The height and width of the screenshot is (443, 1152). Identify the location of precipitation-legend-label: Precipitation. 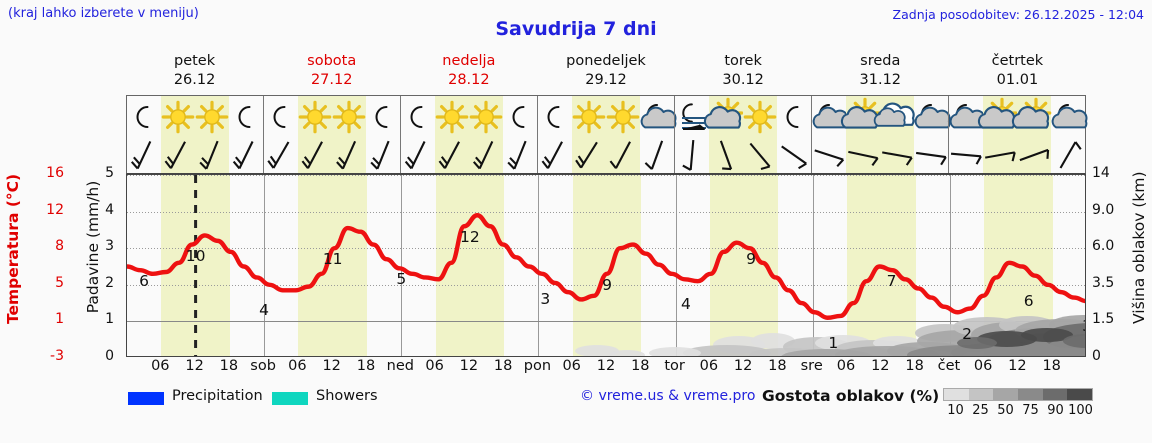
(217, 396).